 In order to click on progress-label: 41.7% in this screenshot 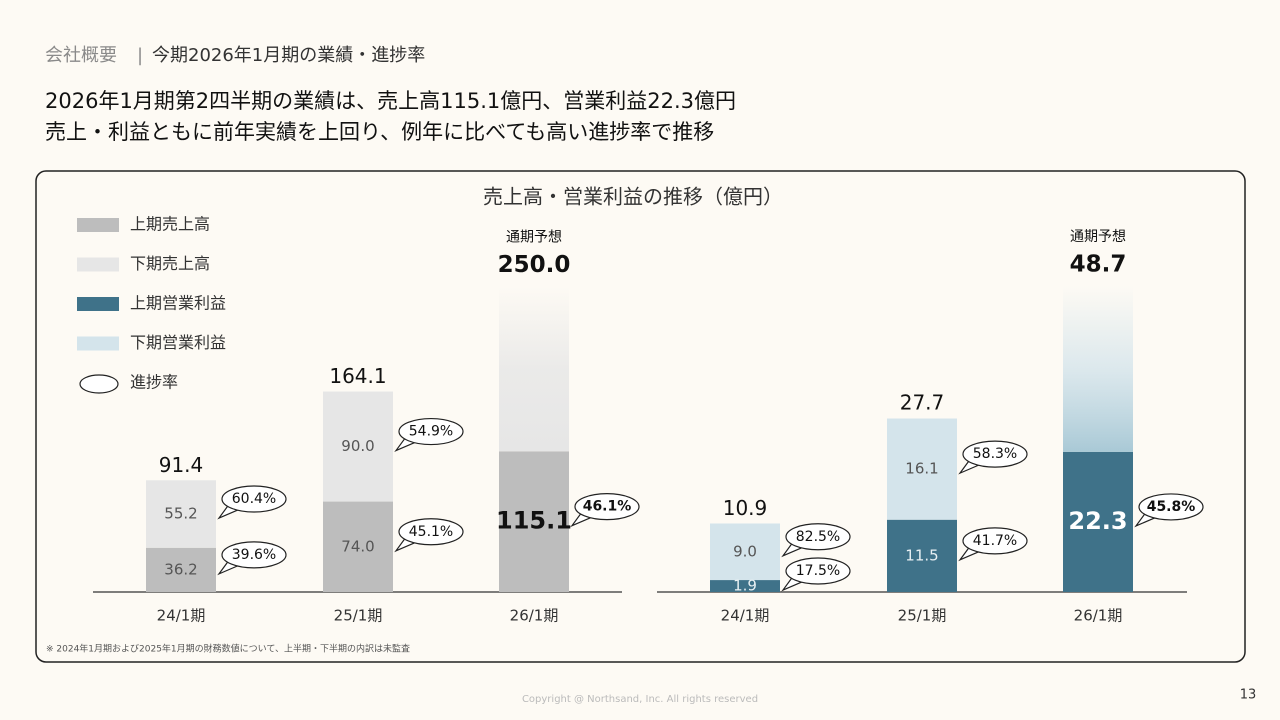, I will do `click(995, 541)`.